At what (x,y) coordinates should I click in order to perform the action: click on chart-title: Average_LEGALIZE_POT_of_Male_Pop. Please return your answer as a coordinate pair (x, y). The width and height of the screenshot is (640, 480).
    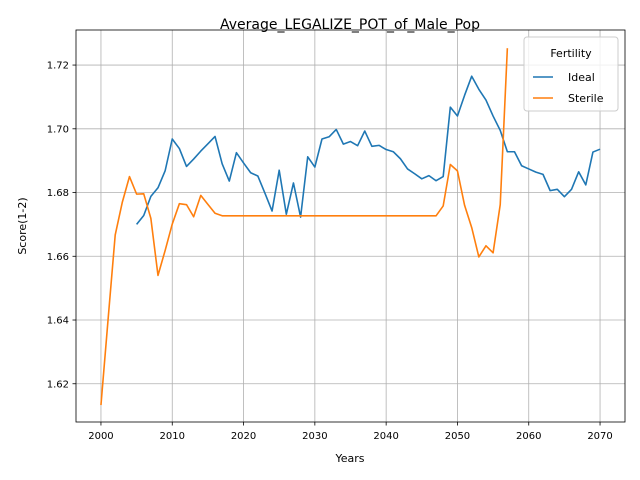
    Looking at the image, I should click on (350, 25).